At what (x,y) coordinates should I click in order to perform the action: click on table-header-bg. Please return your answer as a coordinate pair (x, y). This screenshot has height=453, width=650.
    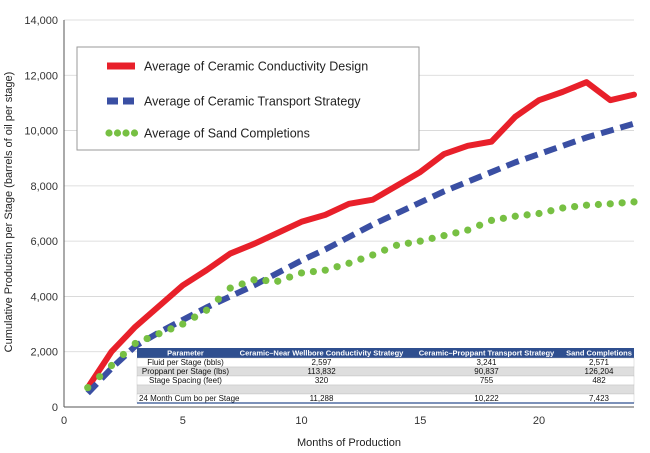
    Looking at the image, I should click on (385, 353).